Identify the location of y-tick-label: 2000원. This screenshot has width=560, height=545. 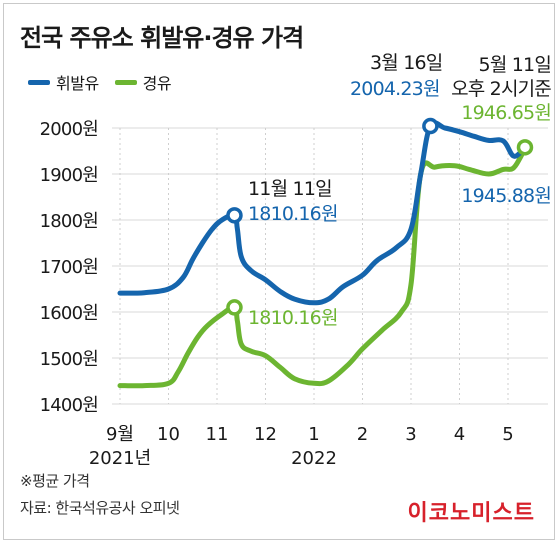
(69, 129).